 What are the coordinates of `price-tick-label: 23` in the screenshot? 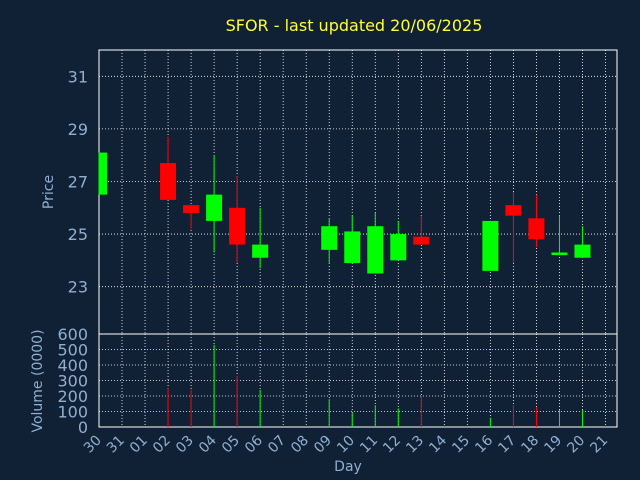 It's located at (78, 287).